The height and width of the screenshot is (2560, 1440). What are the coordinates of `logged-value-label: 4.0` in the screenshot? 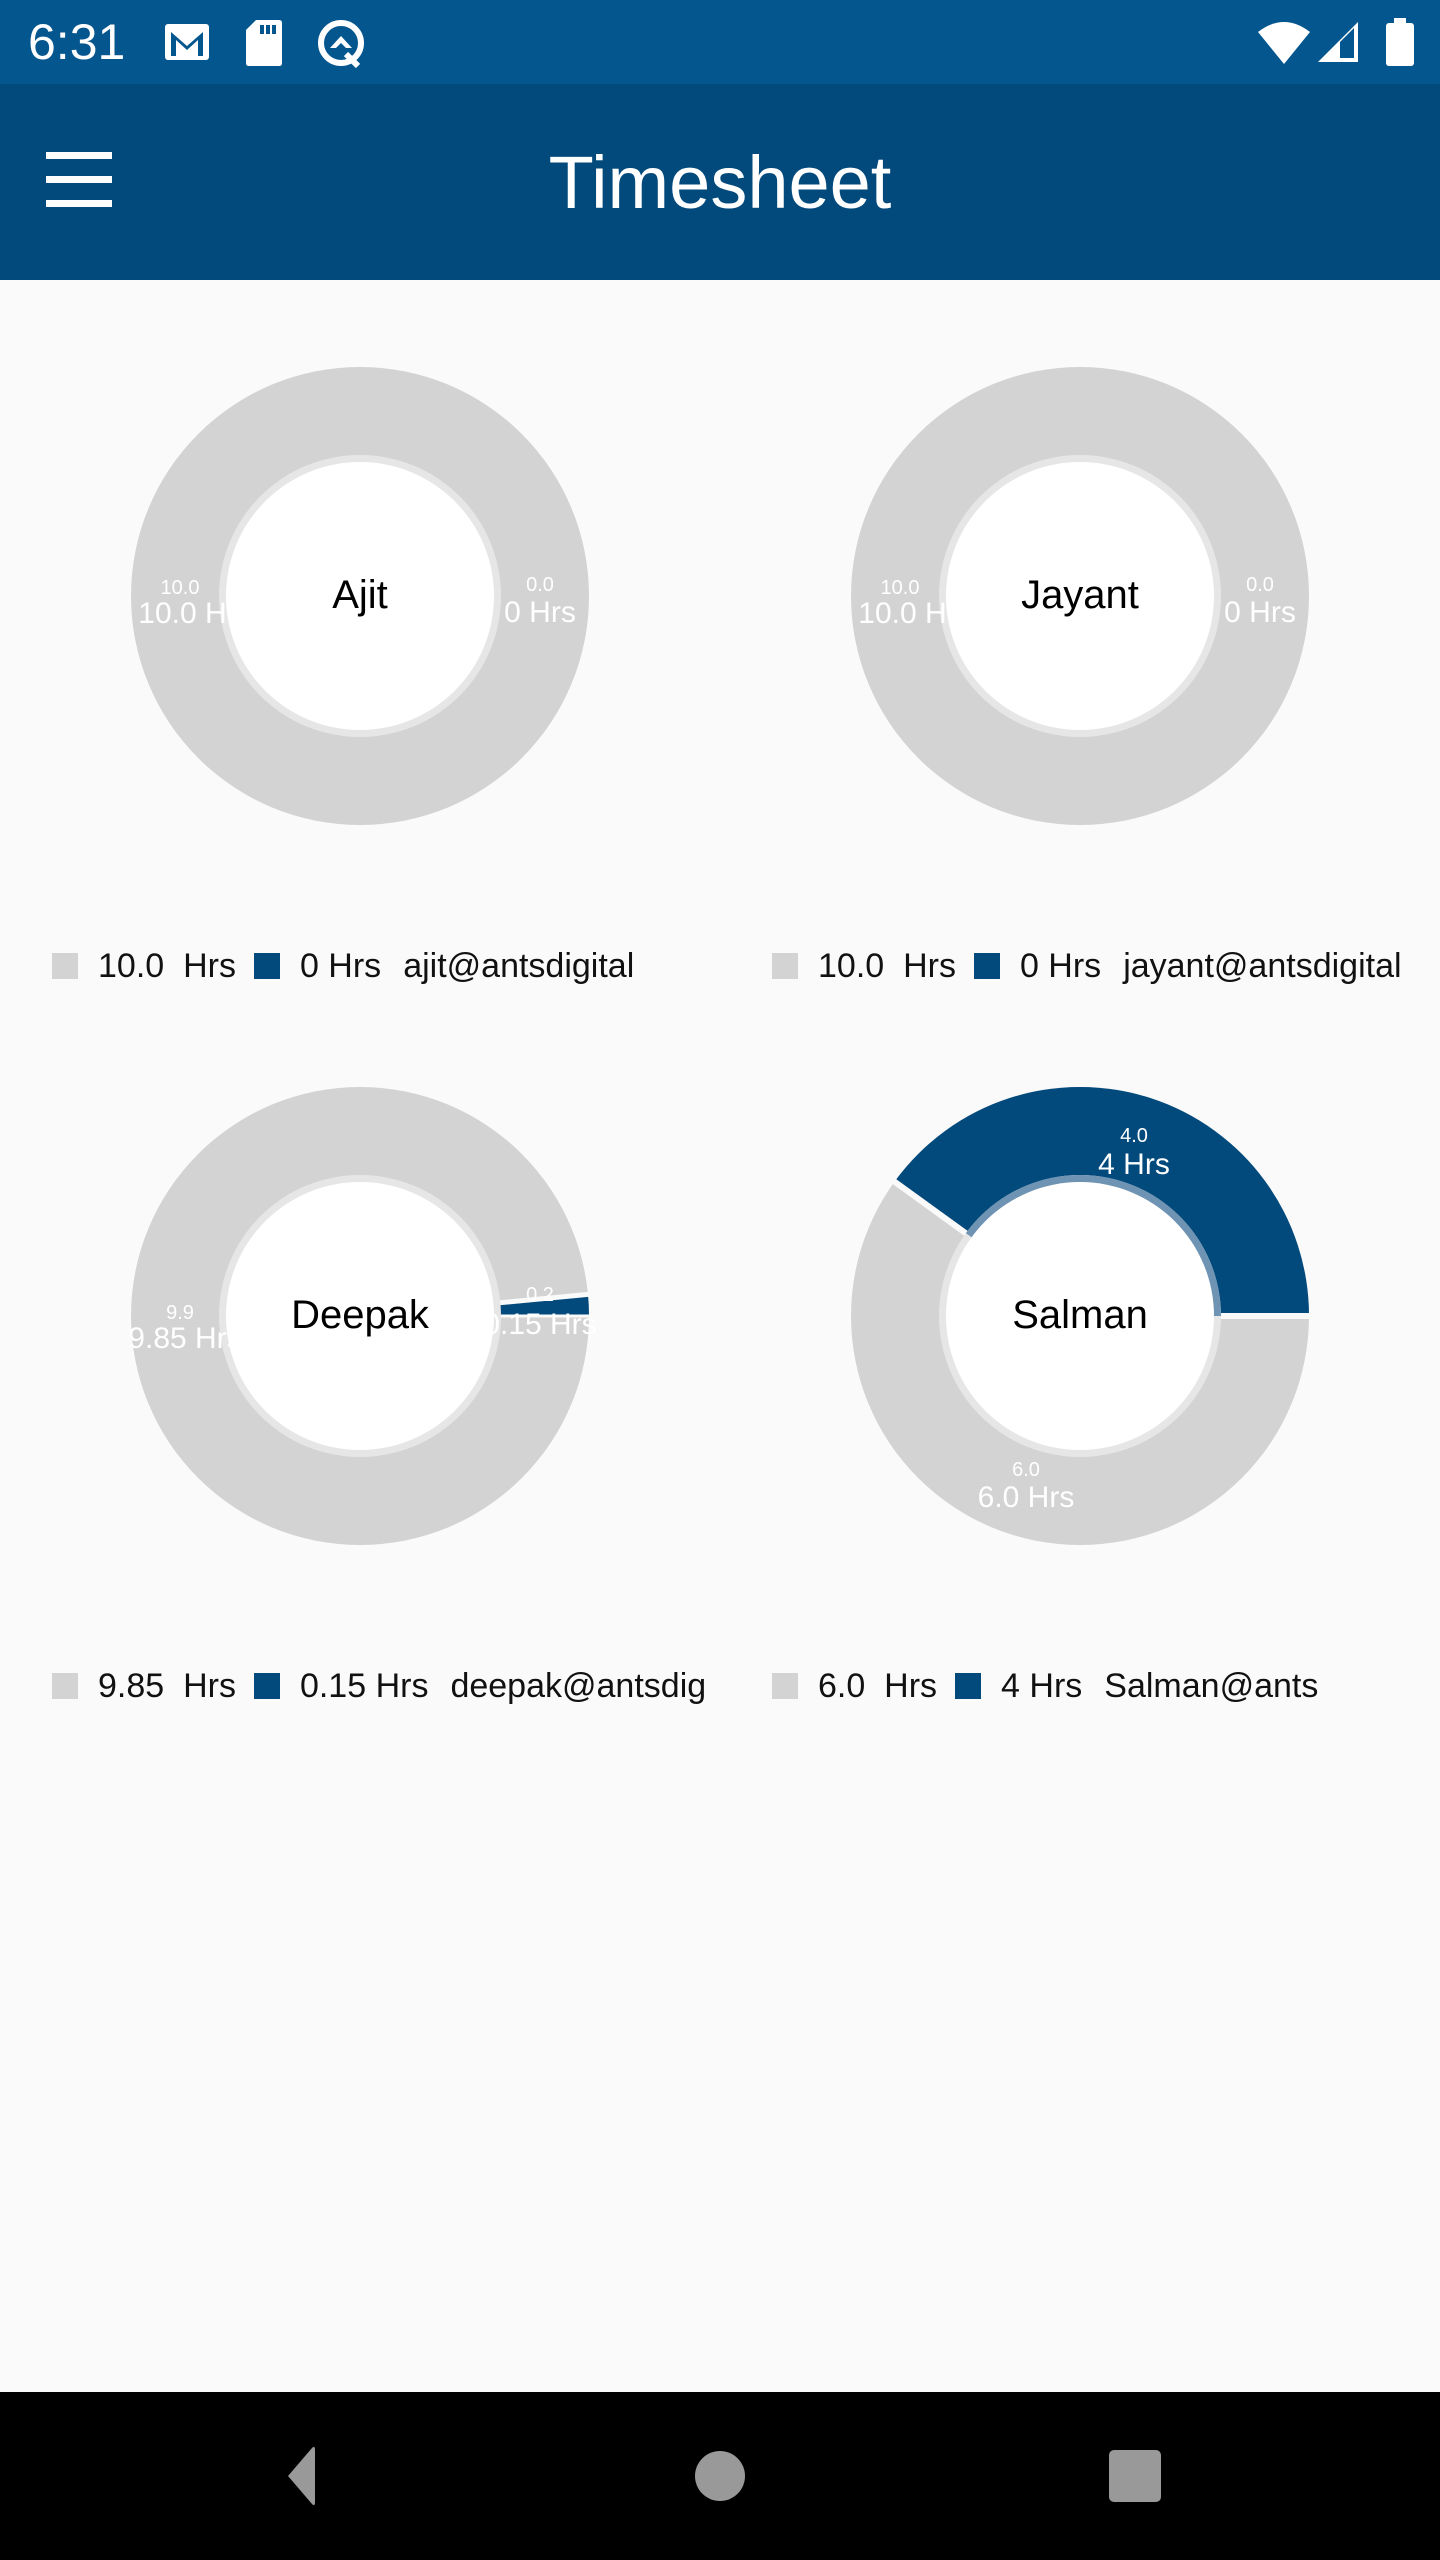 It's located at (1134, 1136).